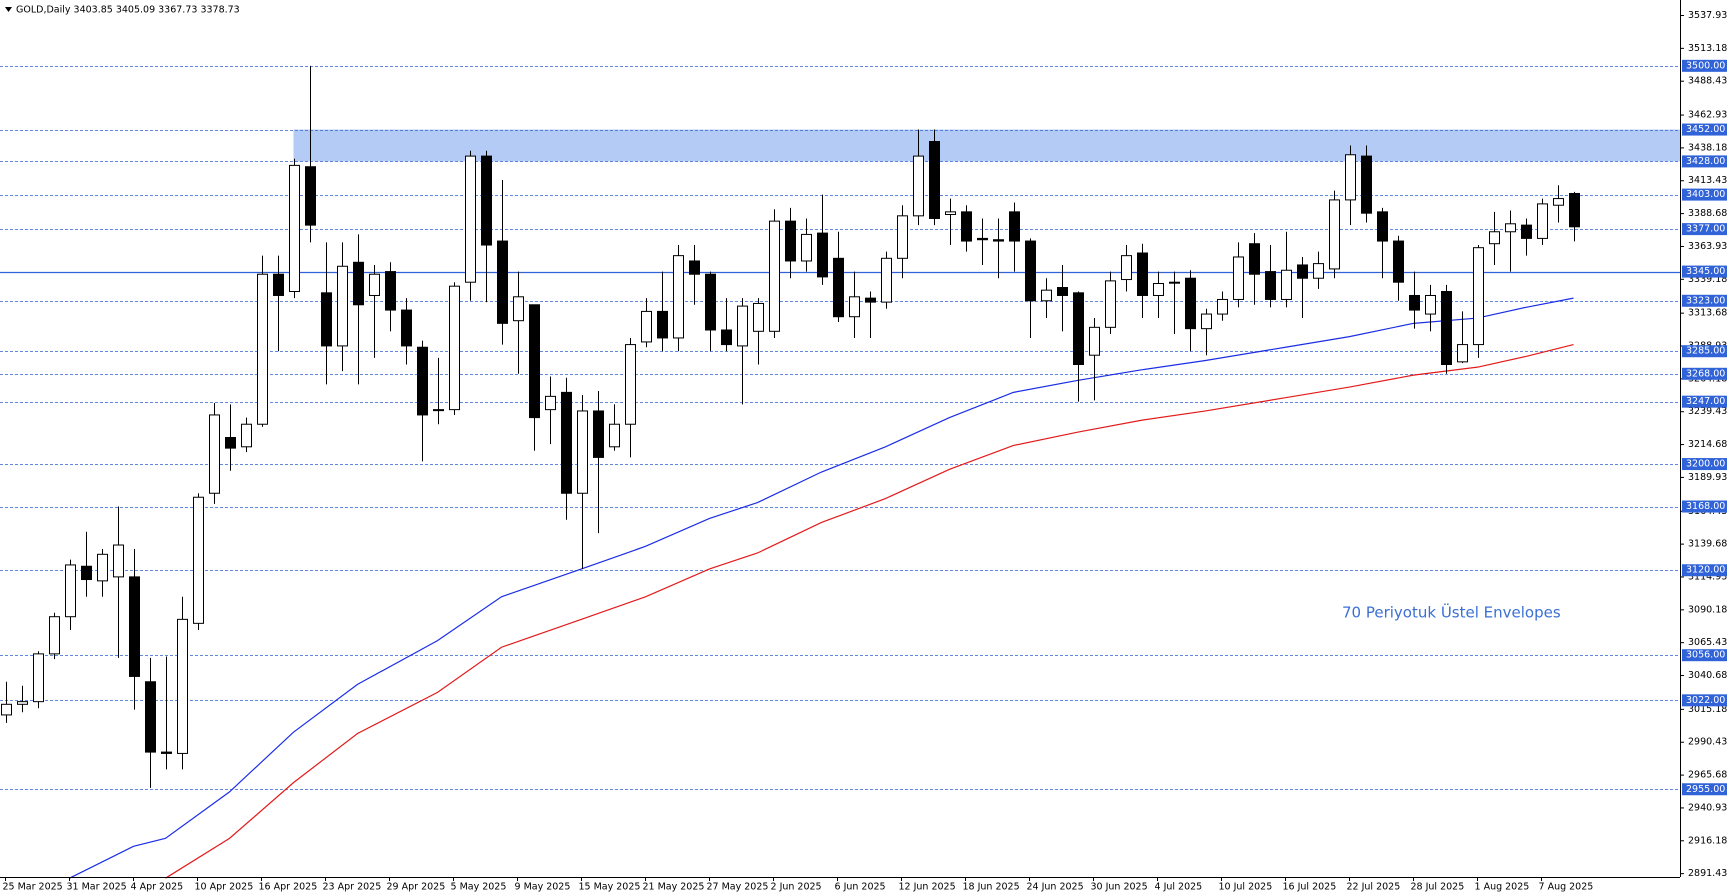  I want to click on level-label: 3403.00, so click(1705, 194).